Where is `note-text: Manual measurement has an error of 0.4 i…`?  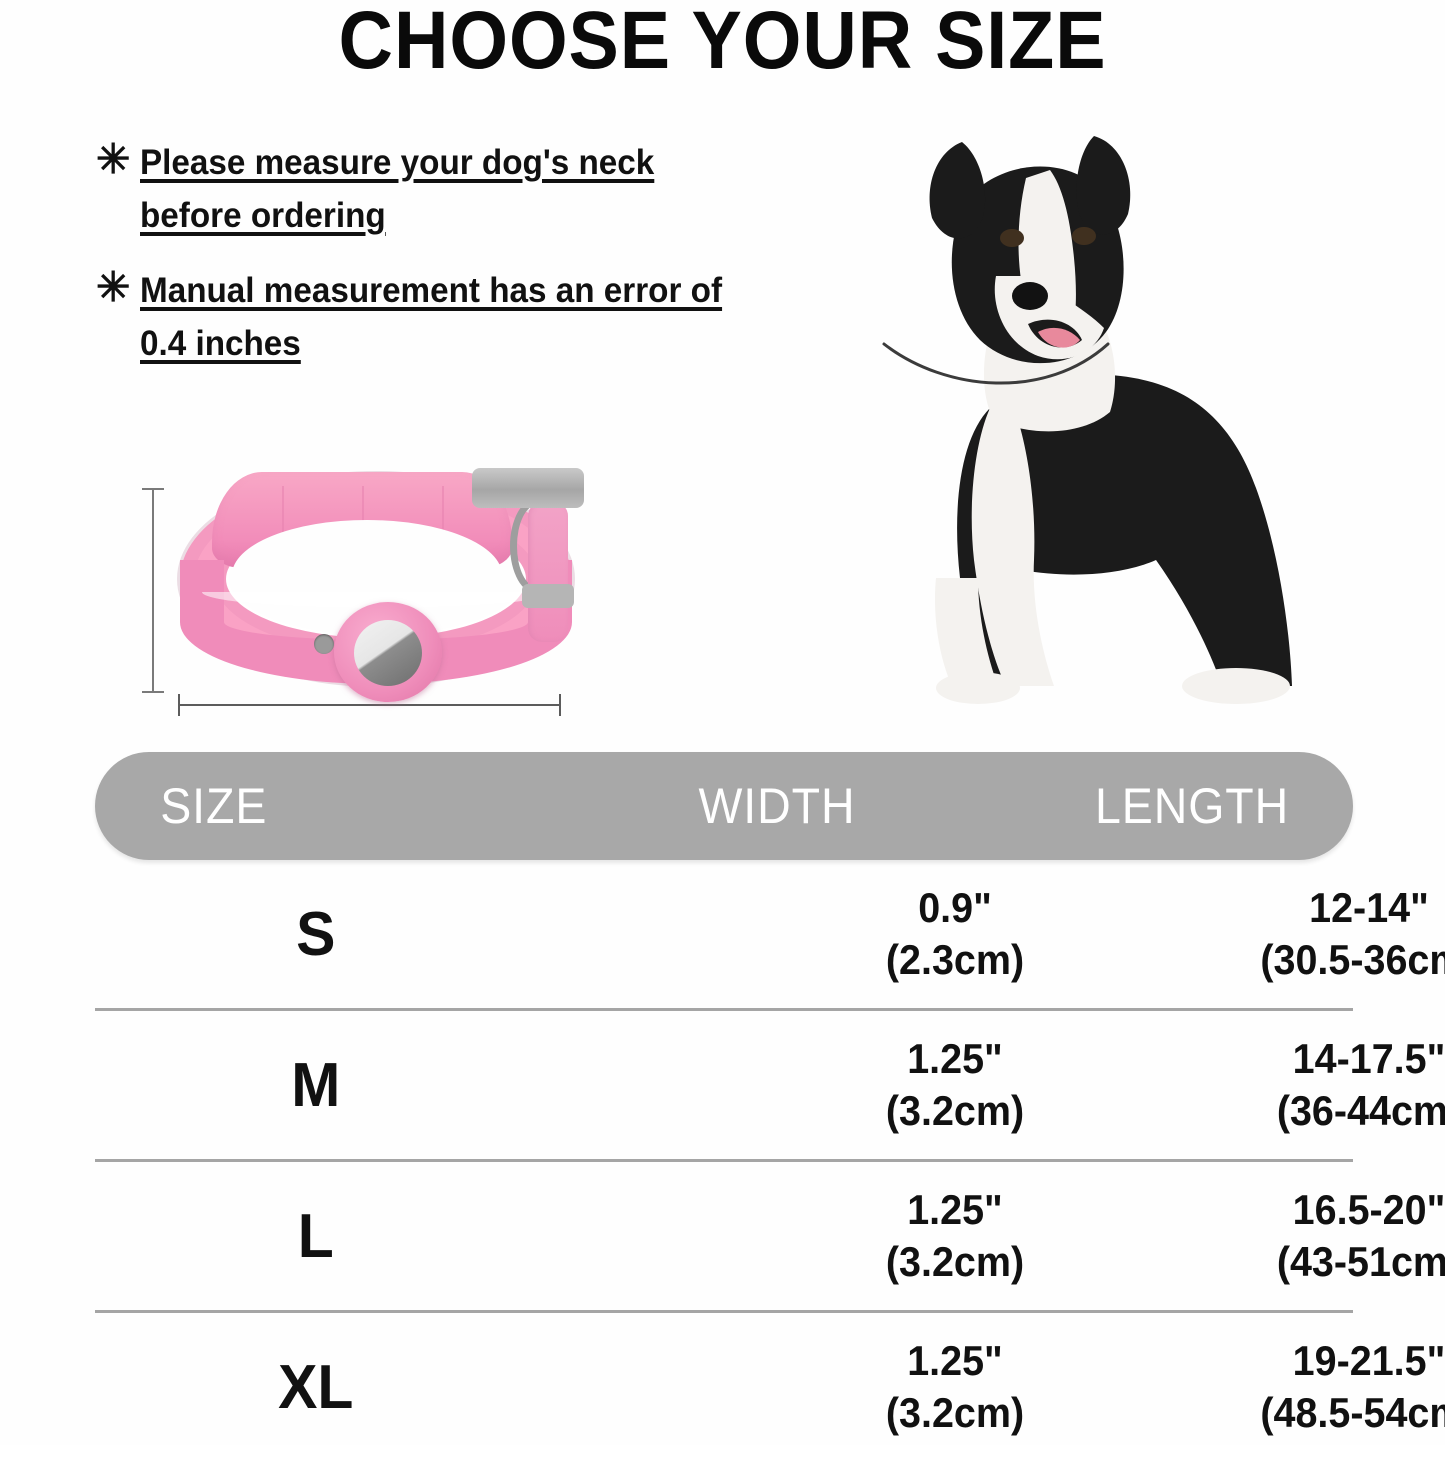 note-text: Manual measurement has an error of 0.4 i… is located at coordinates (431, 317).